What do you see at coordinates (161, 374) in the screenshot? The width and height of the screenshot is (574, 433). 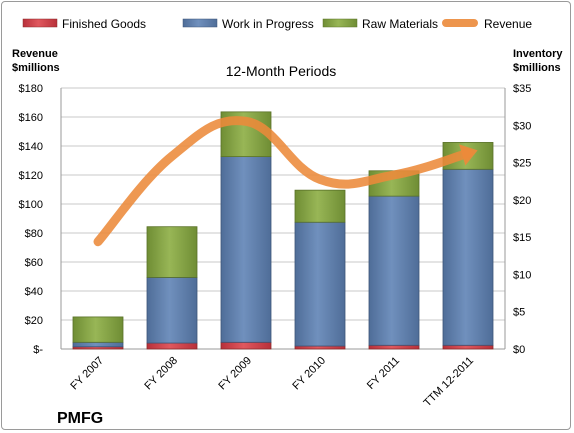 I see `category-label: FY 2008` at bounding box center [161, 374].